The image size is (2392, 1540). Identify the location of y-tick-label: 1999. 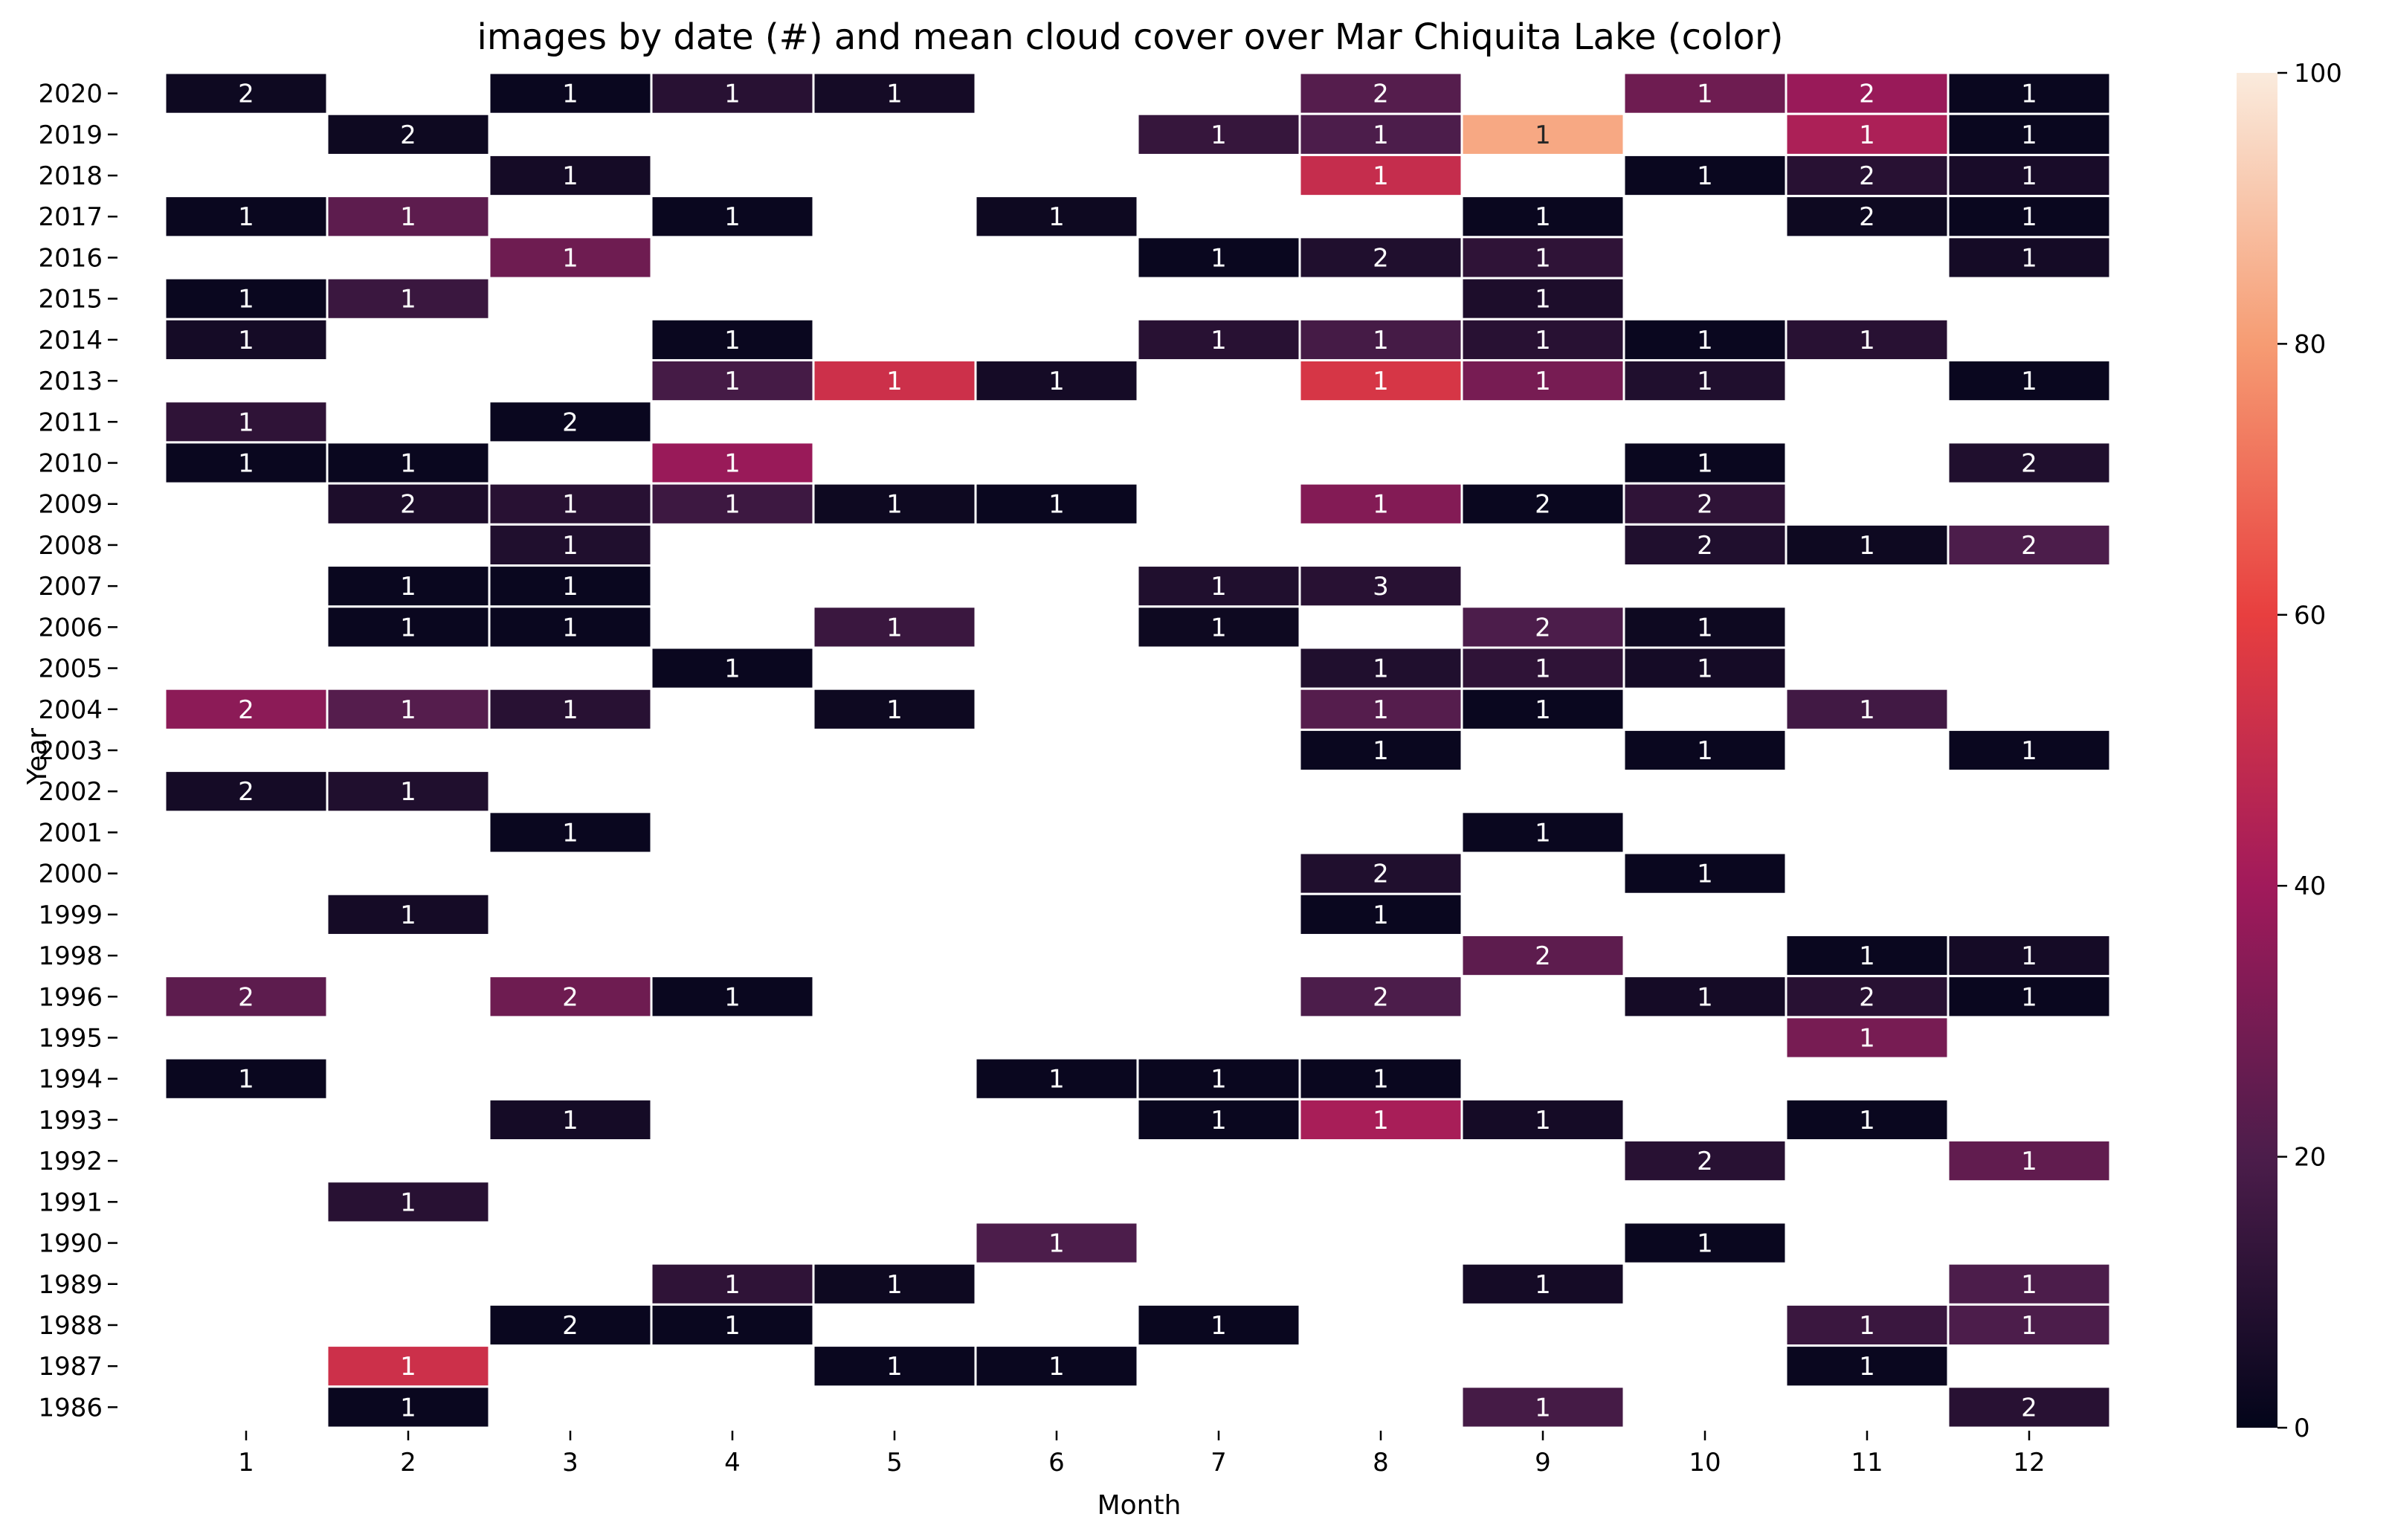
(70, 915).